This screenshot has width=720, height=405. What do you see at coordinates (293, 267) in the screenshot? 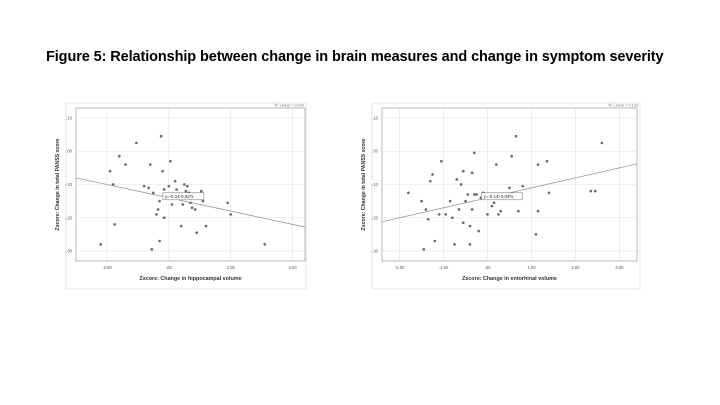
I see `x-tick-label: 4.00` at bounding box center [293, 267].